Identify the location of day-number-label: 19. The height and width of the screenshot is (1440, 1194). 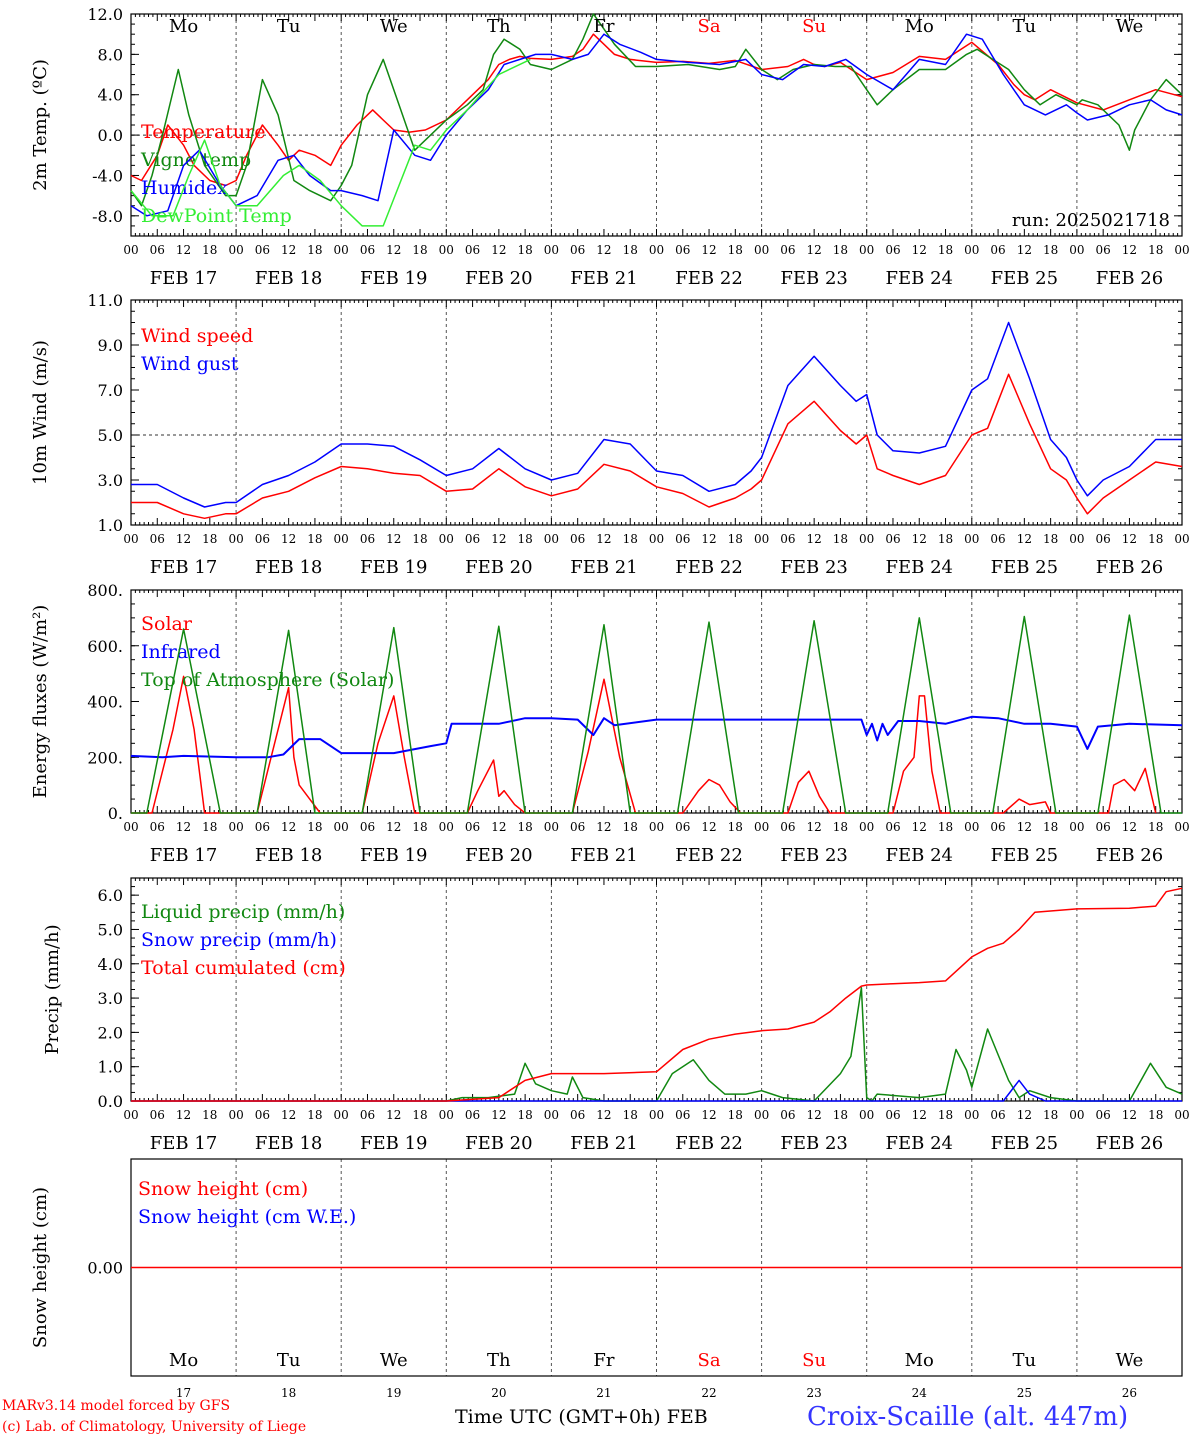
(393, 1393).